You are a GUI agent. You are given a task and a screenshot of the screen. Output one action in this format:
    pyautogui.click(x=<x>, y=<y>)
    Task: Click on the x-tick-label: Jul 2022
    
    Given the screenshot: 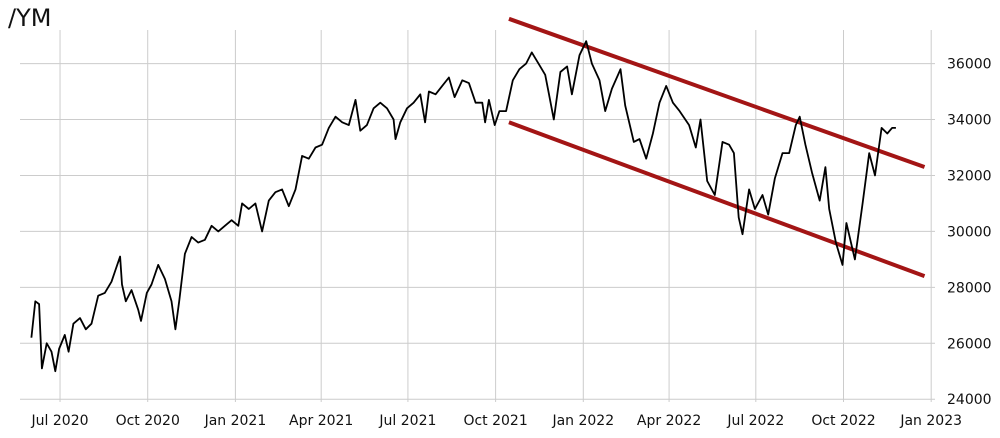 What is the action you would take?
    pyautogui.click(x=755, y=421)
    